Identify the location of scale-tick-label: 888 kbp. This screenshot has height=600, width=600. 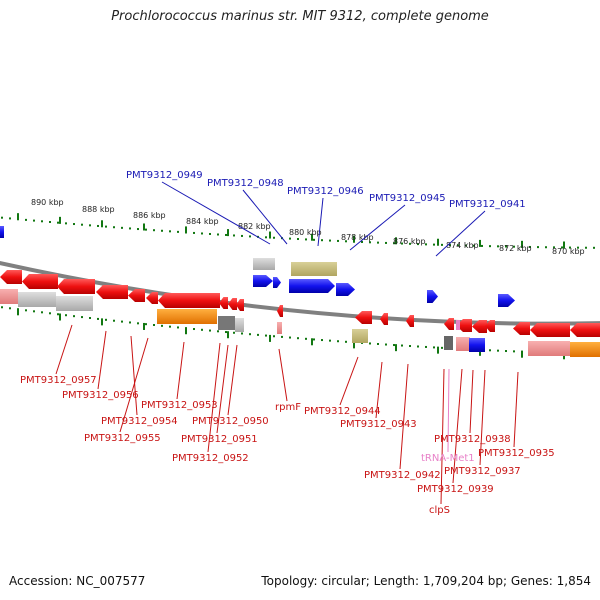
(98, 209).